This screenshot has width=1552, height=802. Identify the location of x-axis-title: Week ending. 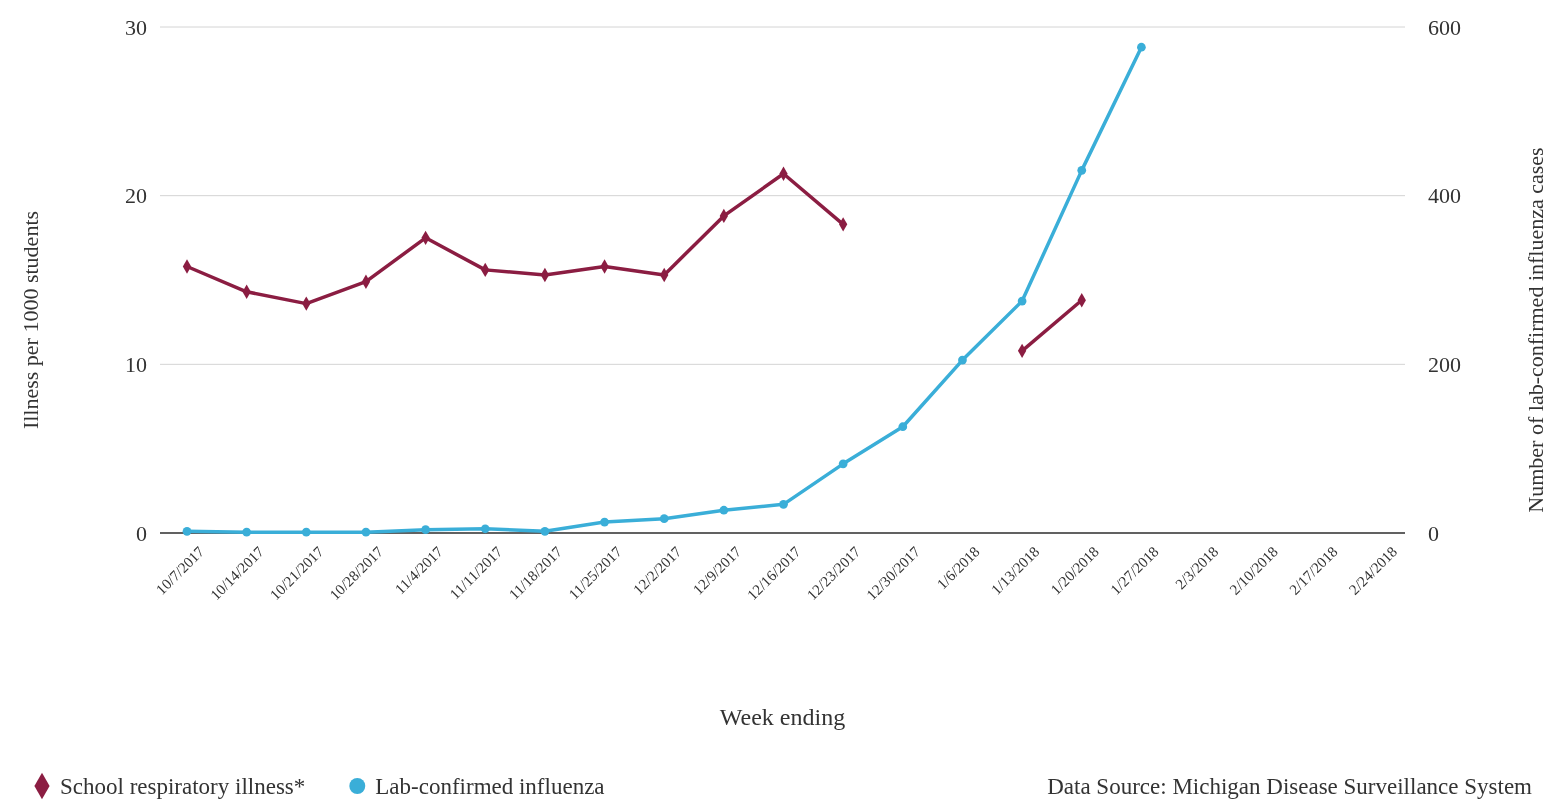
(782, 717).